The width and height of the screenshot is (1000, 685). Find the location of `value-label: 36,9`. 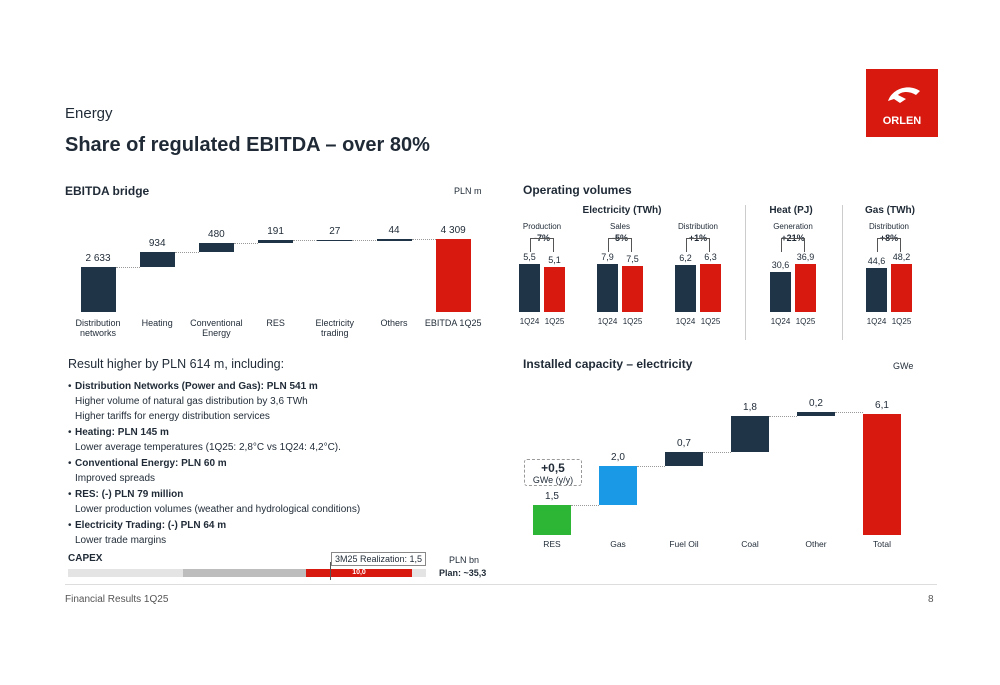

value-label: 36,9 is located at coordinates (805, 257).